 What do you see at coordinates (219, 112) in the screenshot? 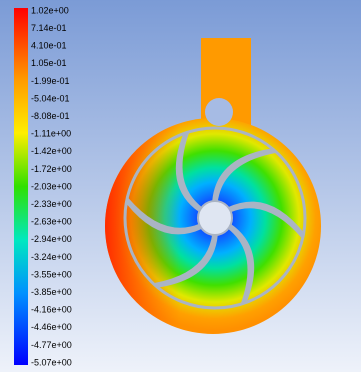
I see `tongue` at bounding box center [219, 112].